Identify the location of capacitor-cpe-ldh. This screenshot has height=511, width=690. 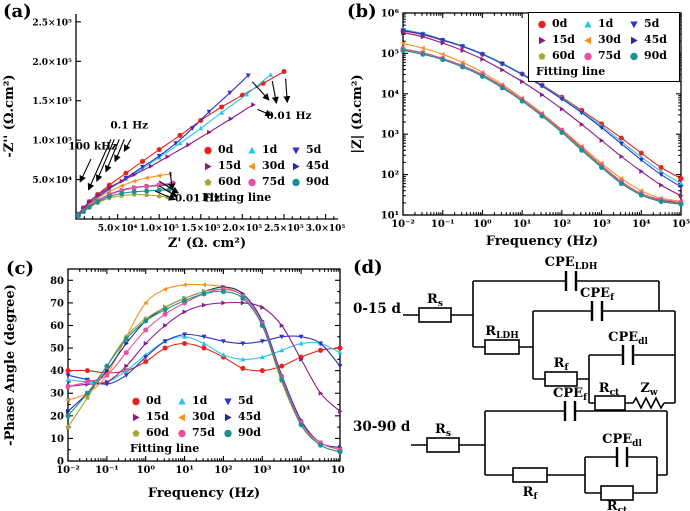
(571, 281).